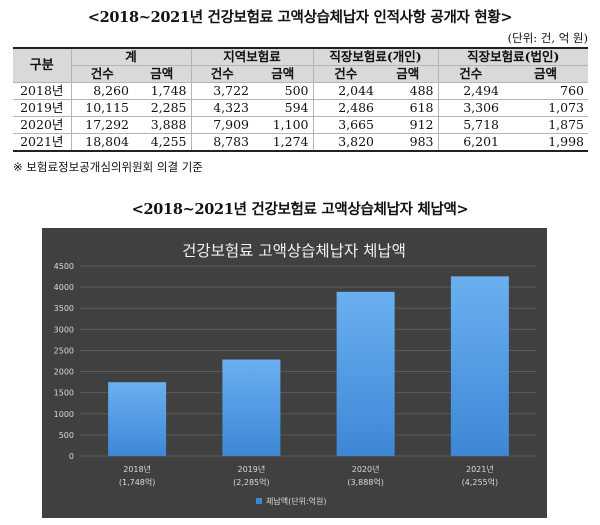  What do you see at coordinates (480, 469) in the screenshot?
I see `x-tick-label: 2021년` at bounding box center [480, 469].